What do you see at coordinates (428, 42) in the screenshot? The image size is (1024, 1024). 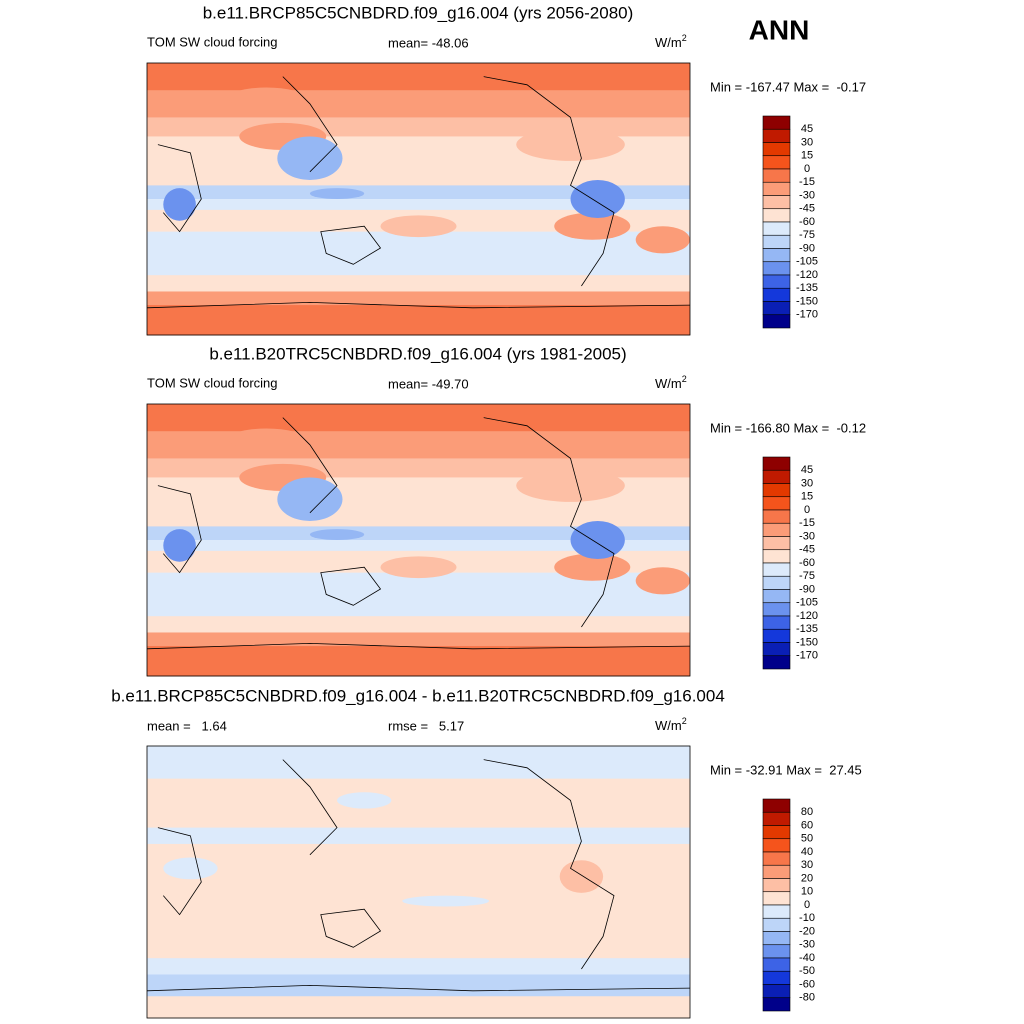 I see `mean-label: mean= -48.06` at bounding box center [428, 42].